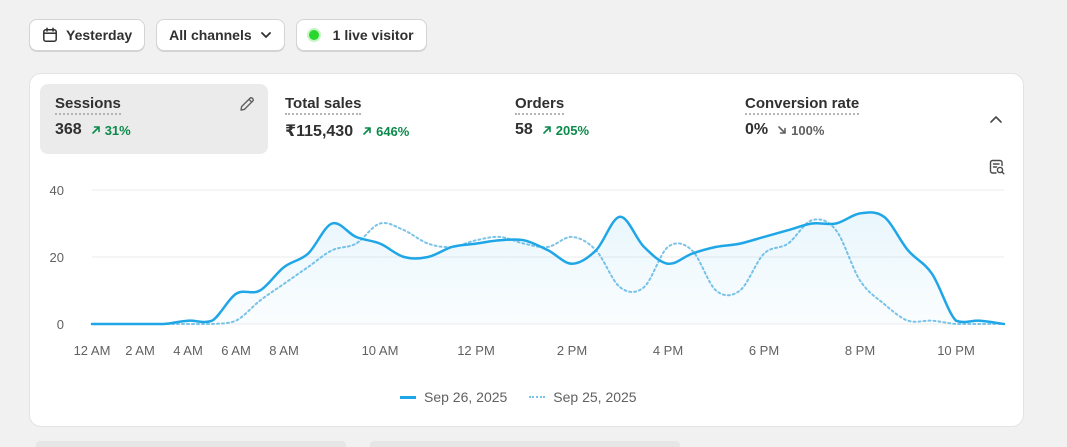 Image resolution: width=1067 pixels, height=447 pixels. Describe the element at coordinates (668, 350) in the screenshot. I see `x-tick-label: 4 PM` at that location.